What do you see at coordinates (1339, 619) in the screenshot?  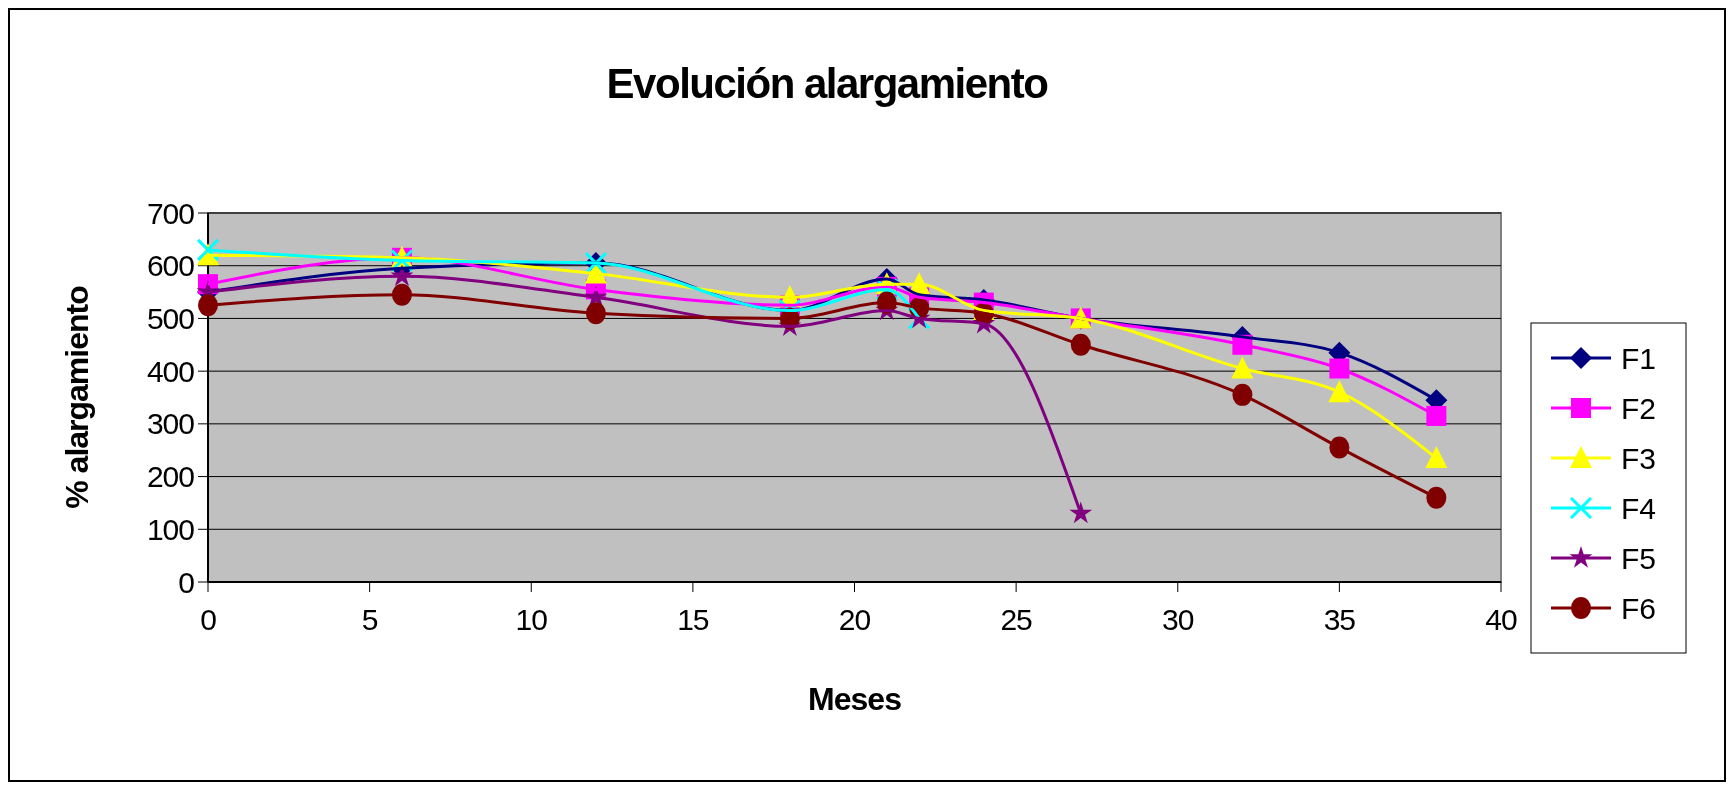 I see `x-tick-label: 35` at bounding box center [1339, 619].